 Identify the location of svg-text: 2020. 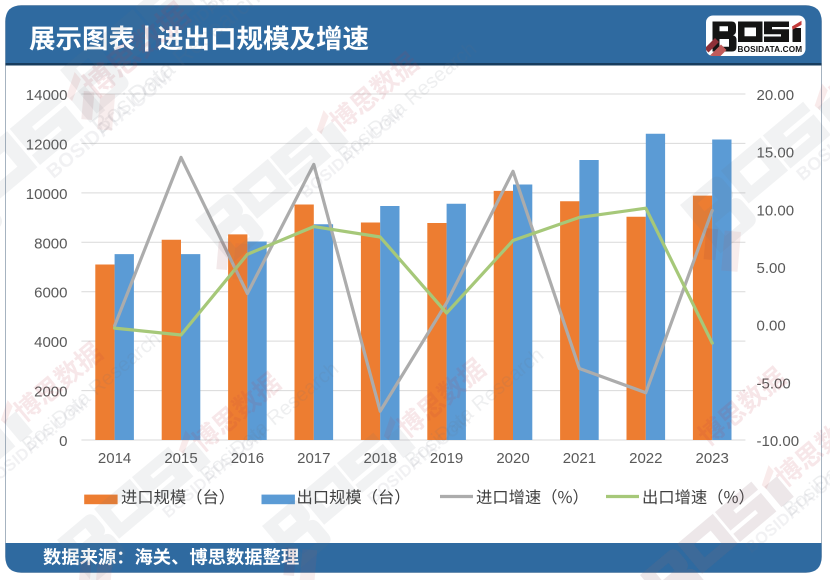
(512, 458).